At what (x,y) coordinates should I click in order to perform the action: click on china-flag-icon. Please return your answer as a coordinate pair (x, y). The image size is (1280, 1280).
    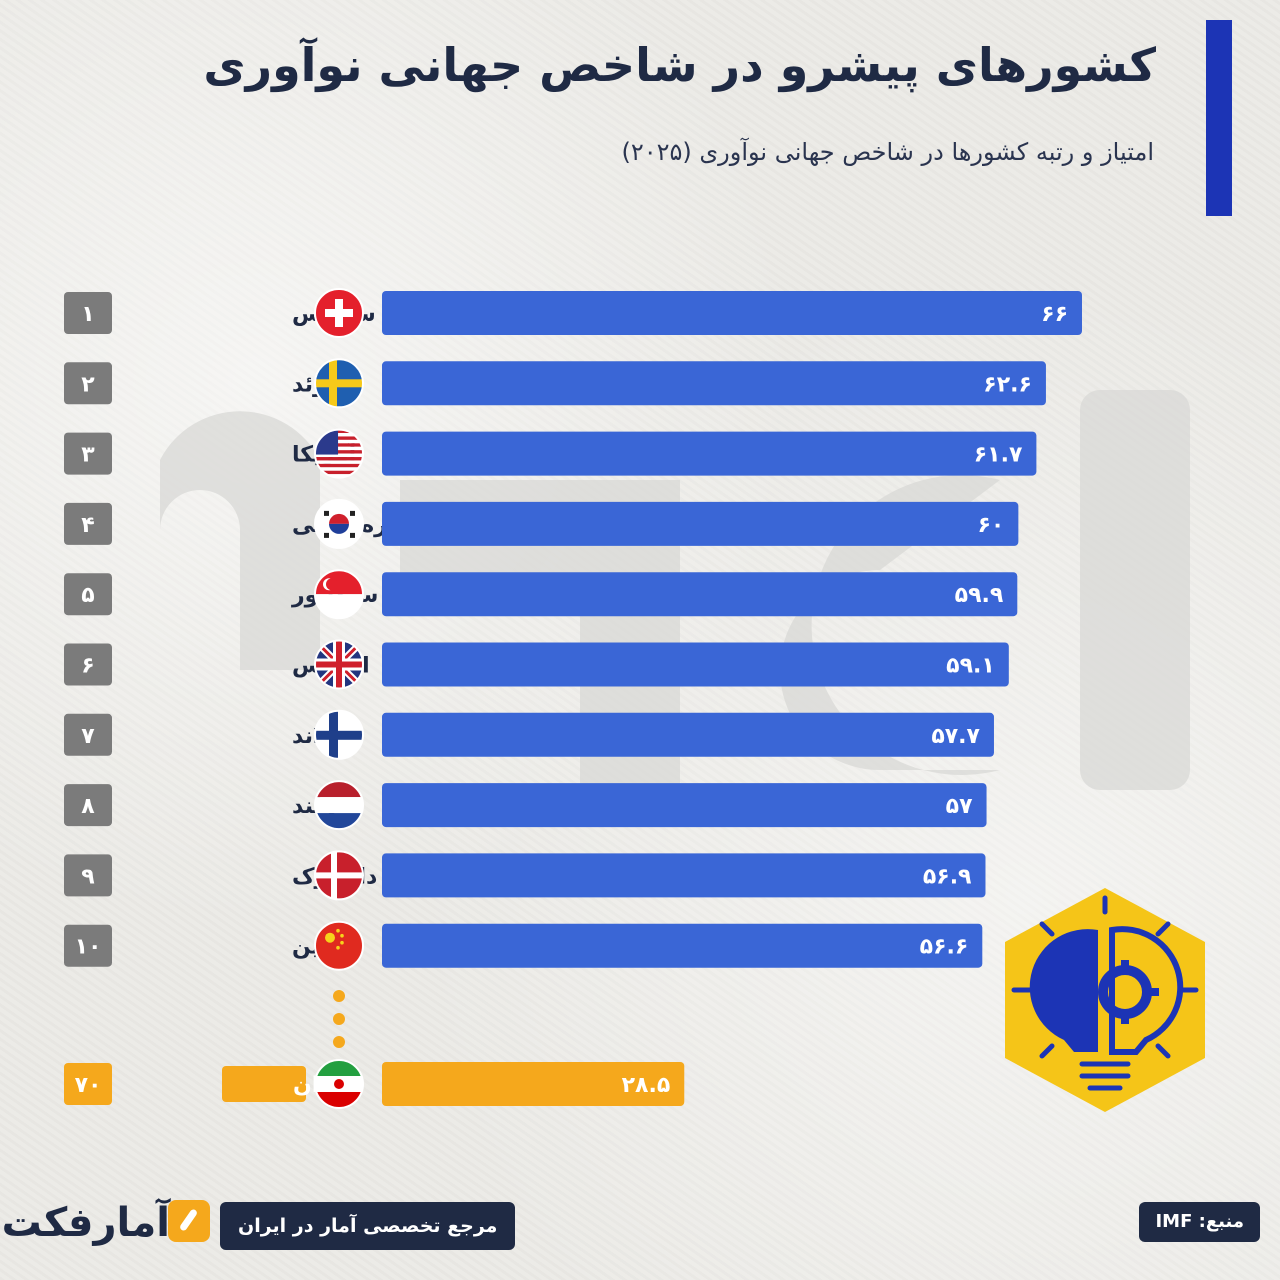
    Looking at the image, I should click on (339, 945).